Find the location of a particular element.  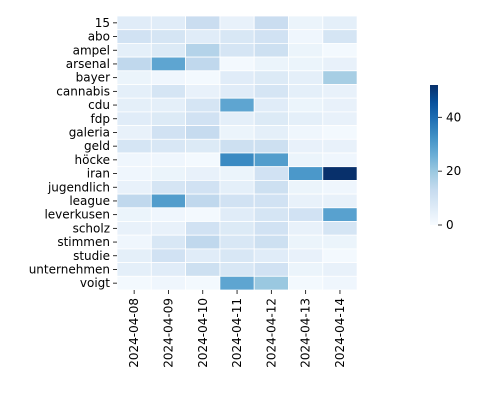

row-label-leverkusen: leverkusen is located at coordinates (77, 215).